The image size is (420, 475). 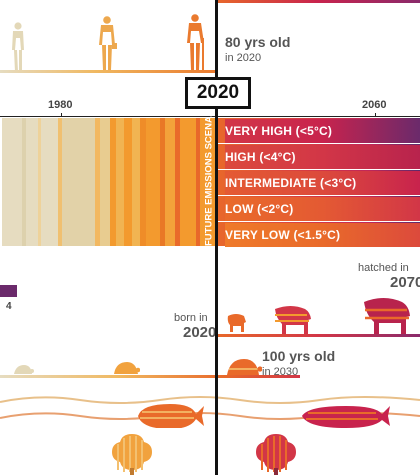 What do you see at coordinates (209, 169) in the screenshot?
I see `scenarios-vertical-label: FUTURE EMISSIONS SCENARIOS` at bounding box center [209, 169].